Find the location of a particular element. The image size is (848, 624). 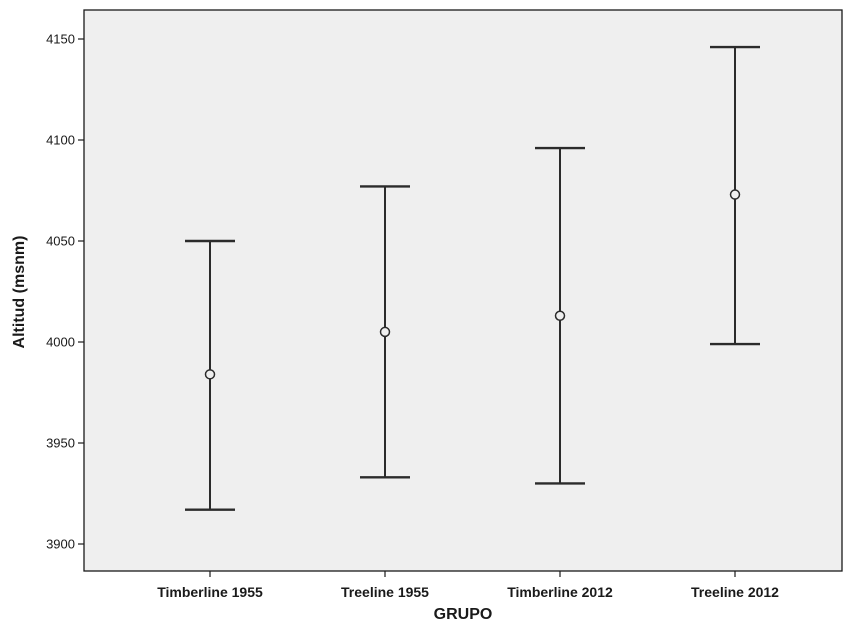

y-tick-label: 4050 is located at coordinates (60, 241).